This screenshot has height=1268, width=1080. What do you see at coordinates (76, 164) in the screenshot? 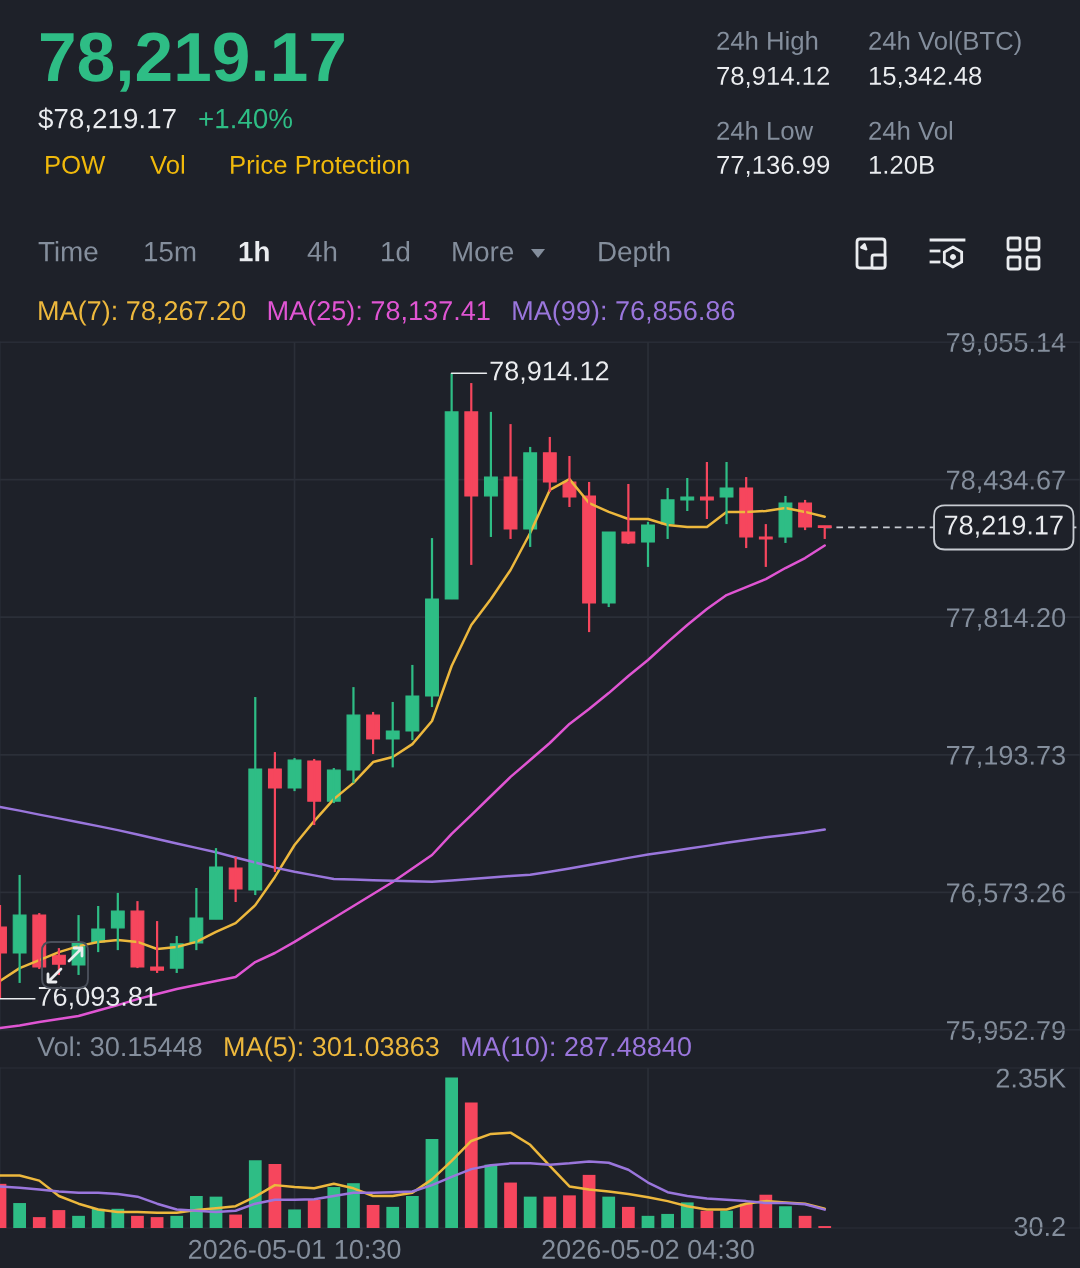
I see `text: POW` at bounding box center [76, 164].